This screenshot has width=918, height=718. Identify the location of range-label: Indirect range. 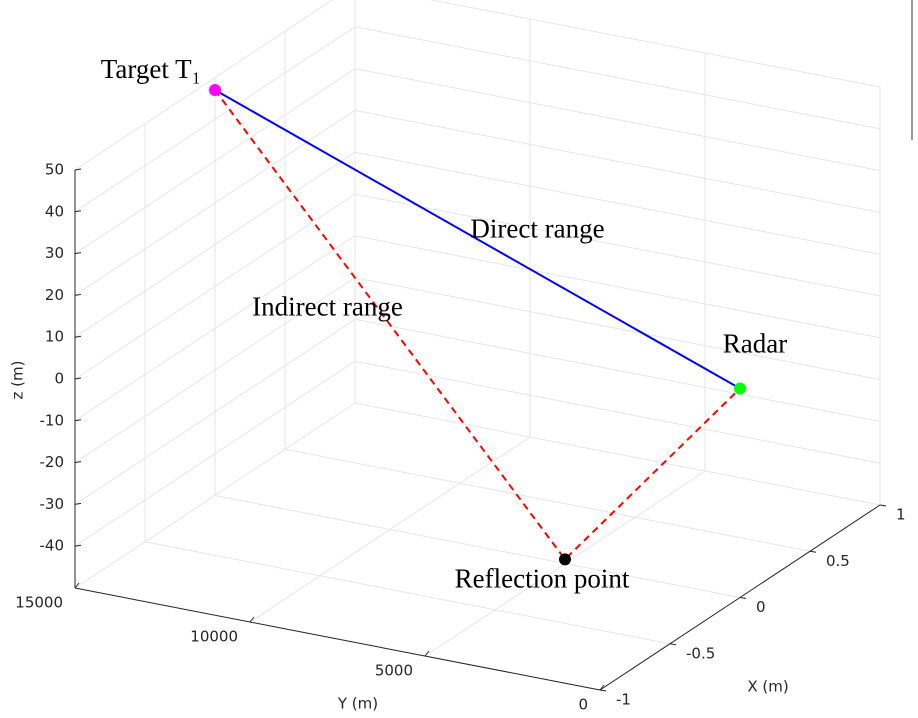
(327, 306).